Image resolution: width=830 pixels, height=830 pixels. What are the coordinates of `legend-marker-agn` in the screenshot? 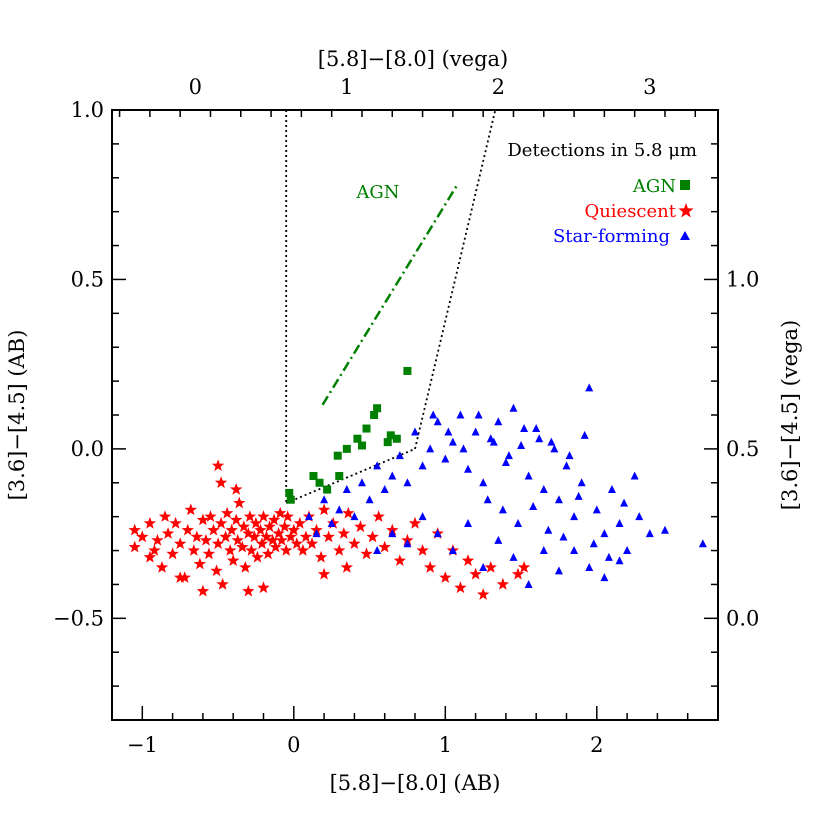 It's located at (685, 185).